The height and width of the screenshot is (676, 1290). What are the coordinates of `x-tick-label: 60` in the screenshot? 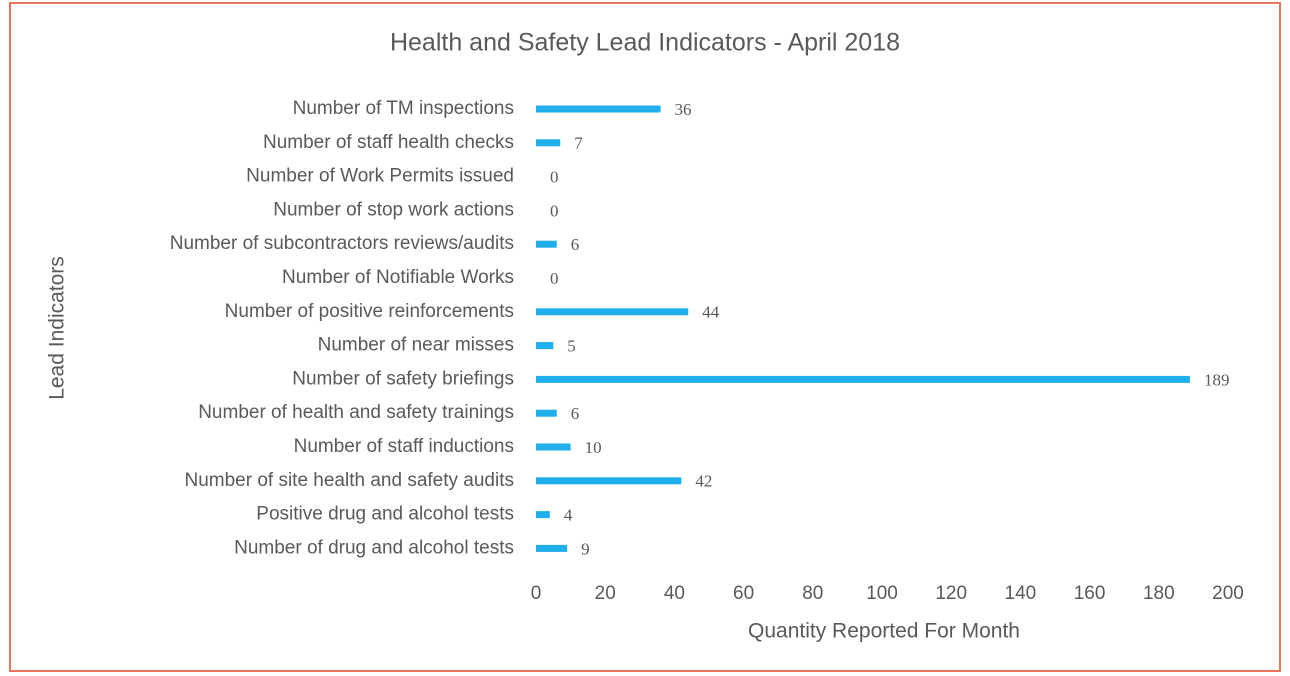 It's located at (743, 593).